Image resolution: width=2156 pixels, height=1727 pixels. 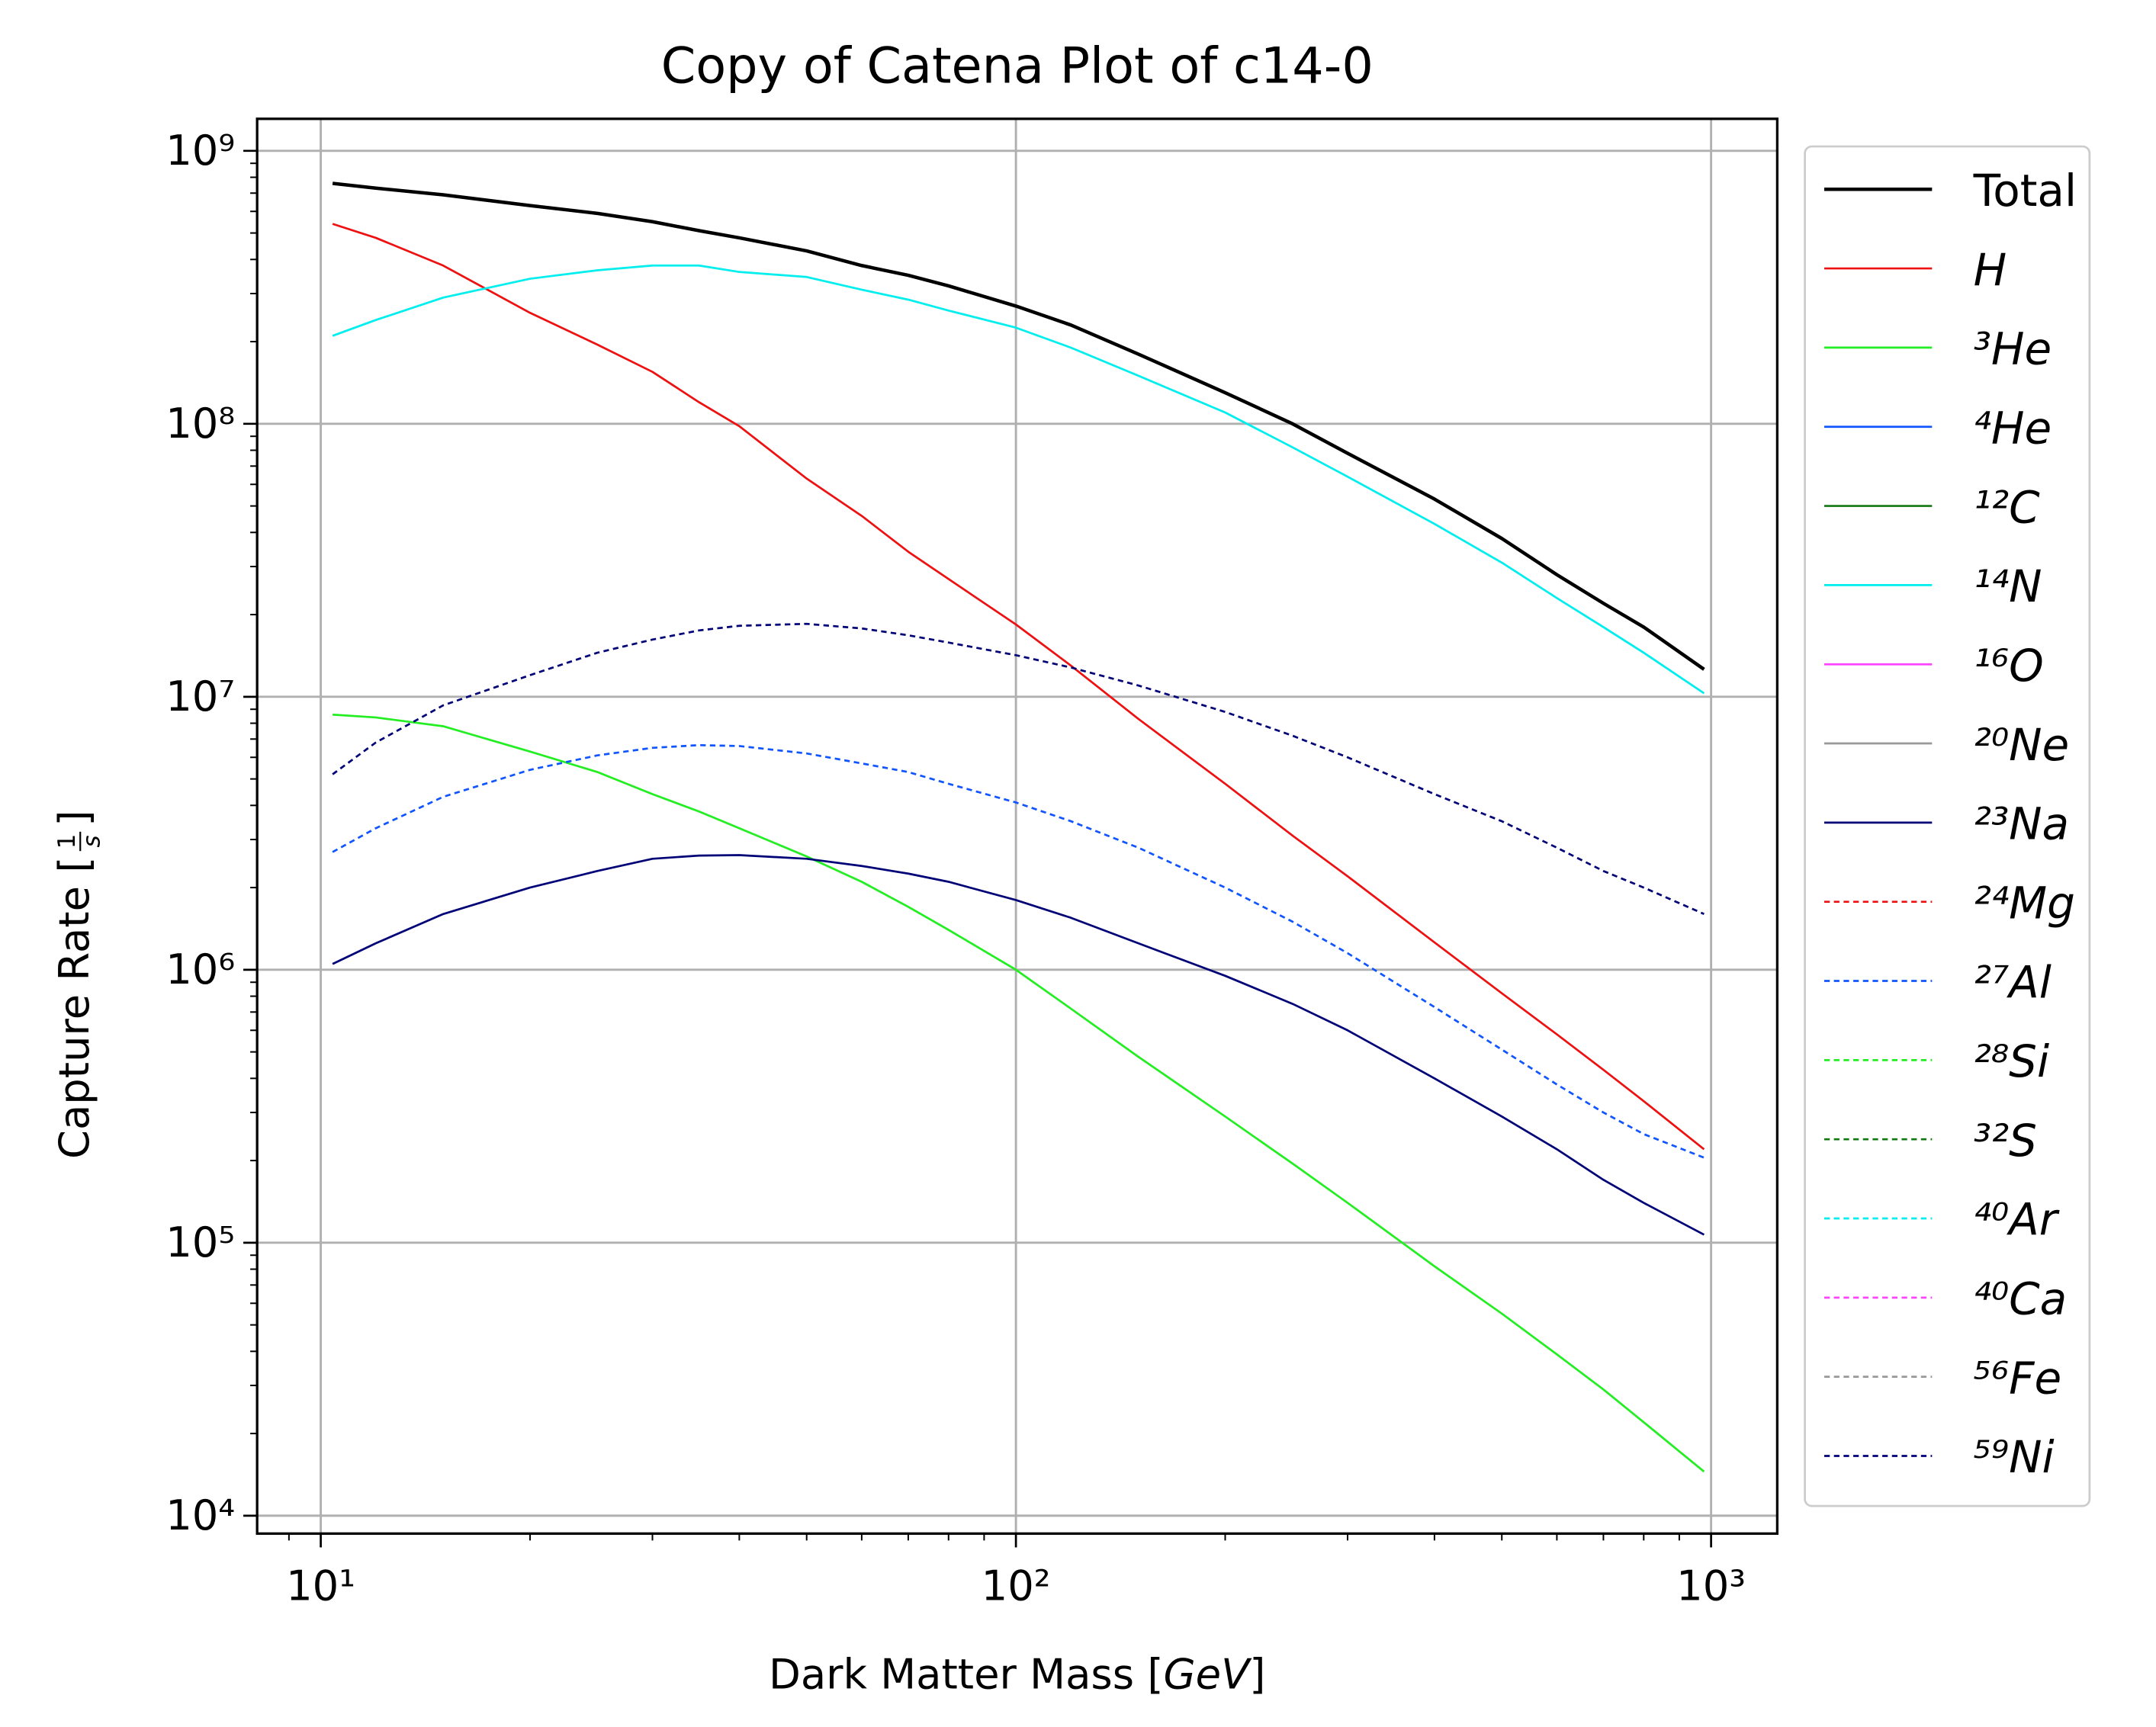 What do you see at coordinates (74, 818) in the screenshot?
I see `y-label-text: ]` at bounding box center [74, 818].